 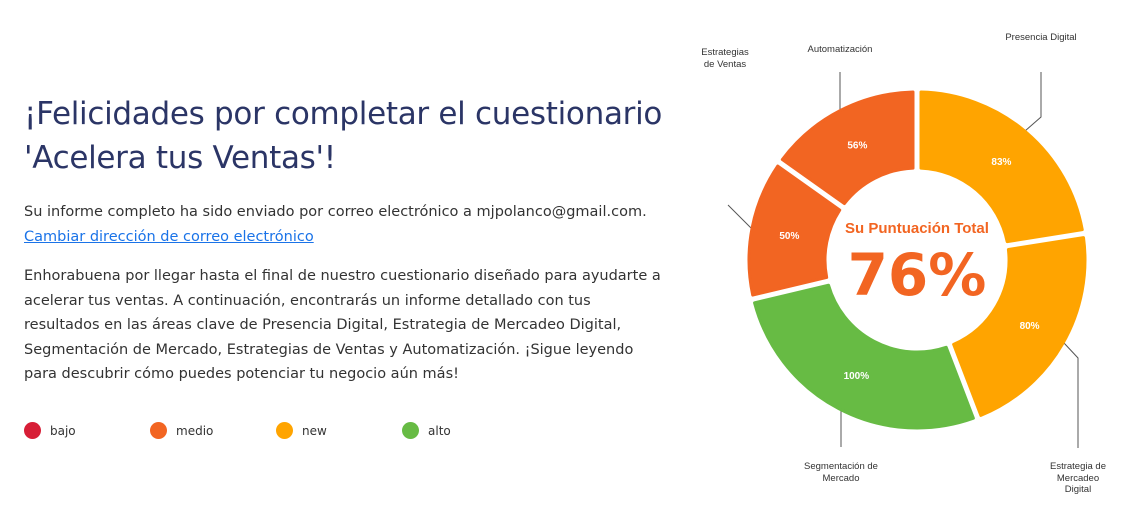 I want to click on leader-line-mercadeo, so click(x=1071, y=395).